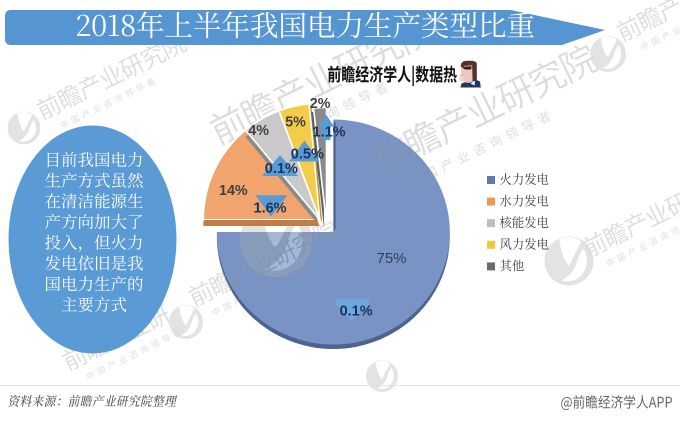  I want to click on svg-text: 1.1%, so click(329, 132).